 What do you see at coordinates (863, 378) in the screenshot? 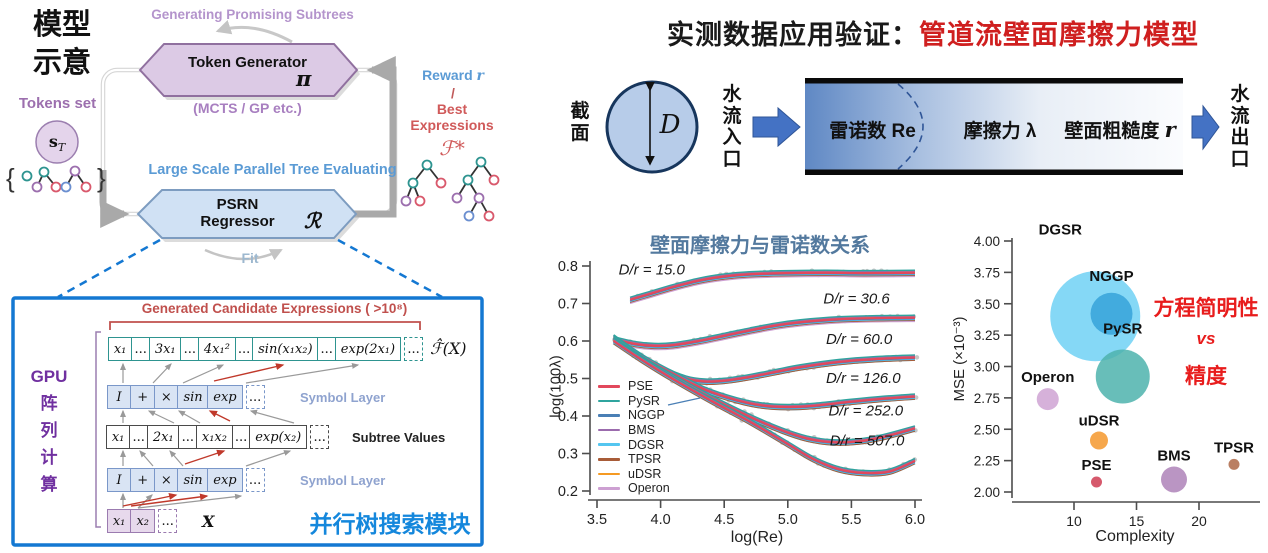
I see `curve-label: D/r = 126.0` at bounding box center [863, 378].